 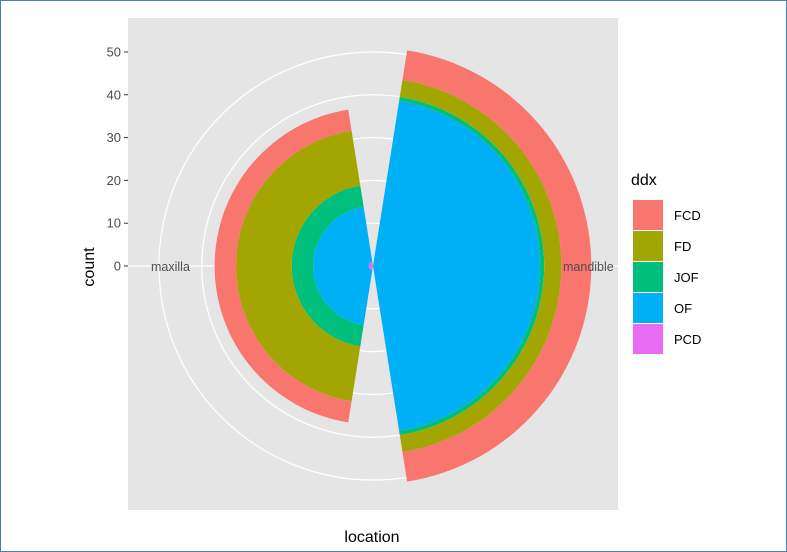 I want to click on legend-swatch-FD, so click(x=648, y=246).